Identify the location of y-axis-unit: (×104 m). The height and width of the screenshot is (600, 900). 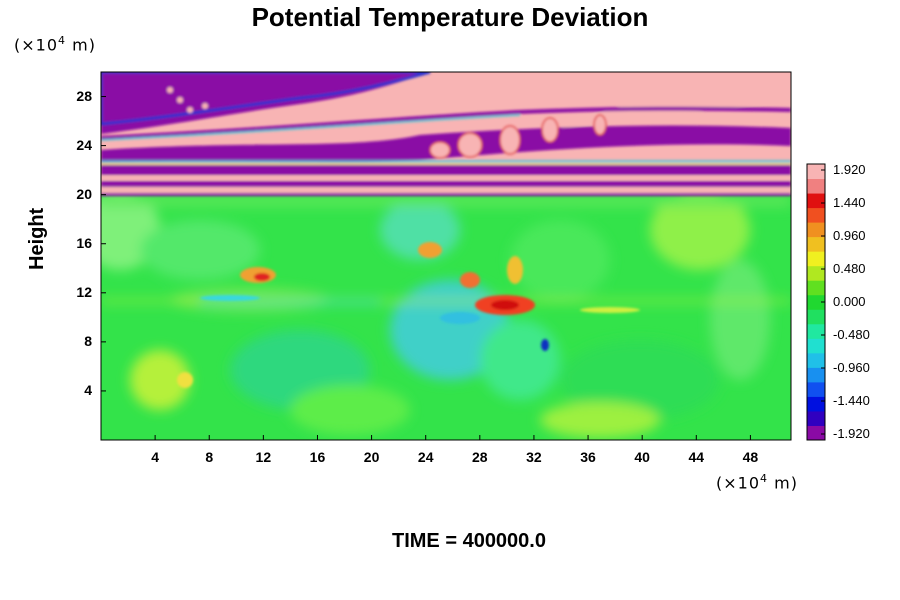
(55, 44).